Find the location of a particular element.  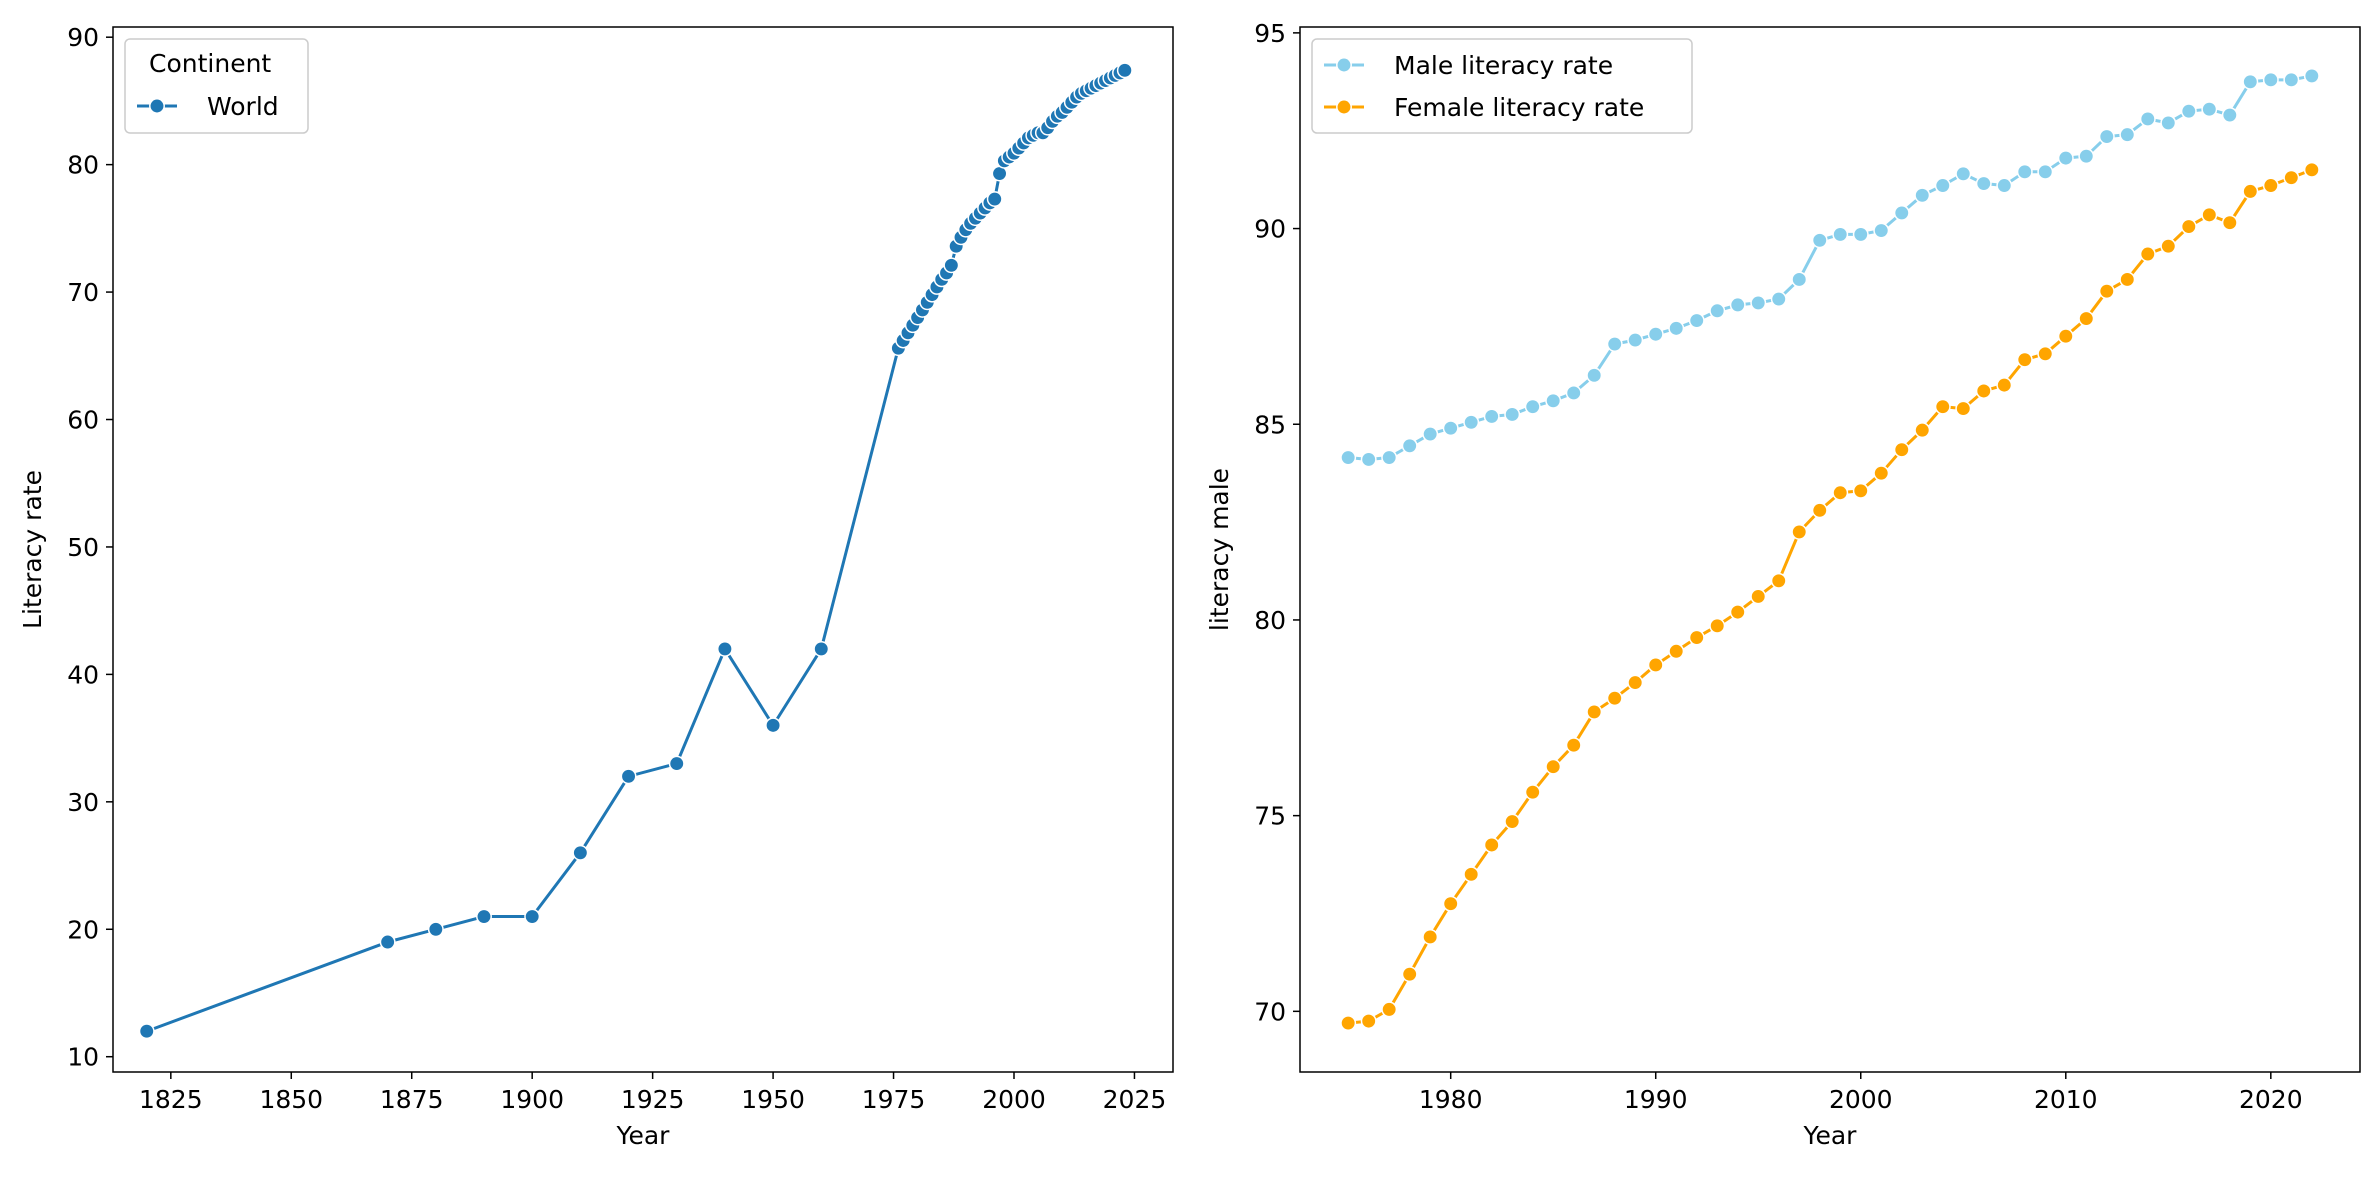

legend: Continent World is located at coordinates (216, 86).